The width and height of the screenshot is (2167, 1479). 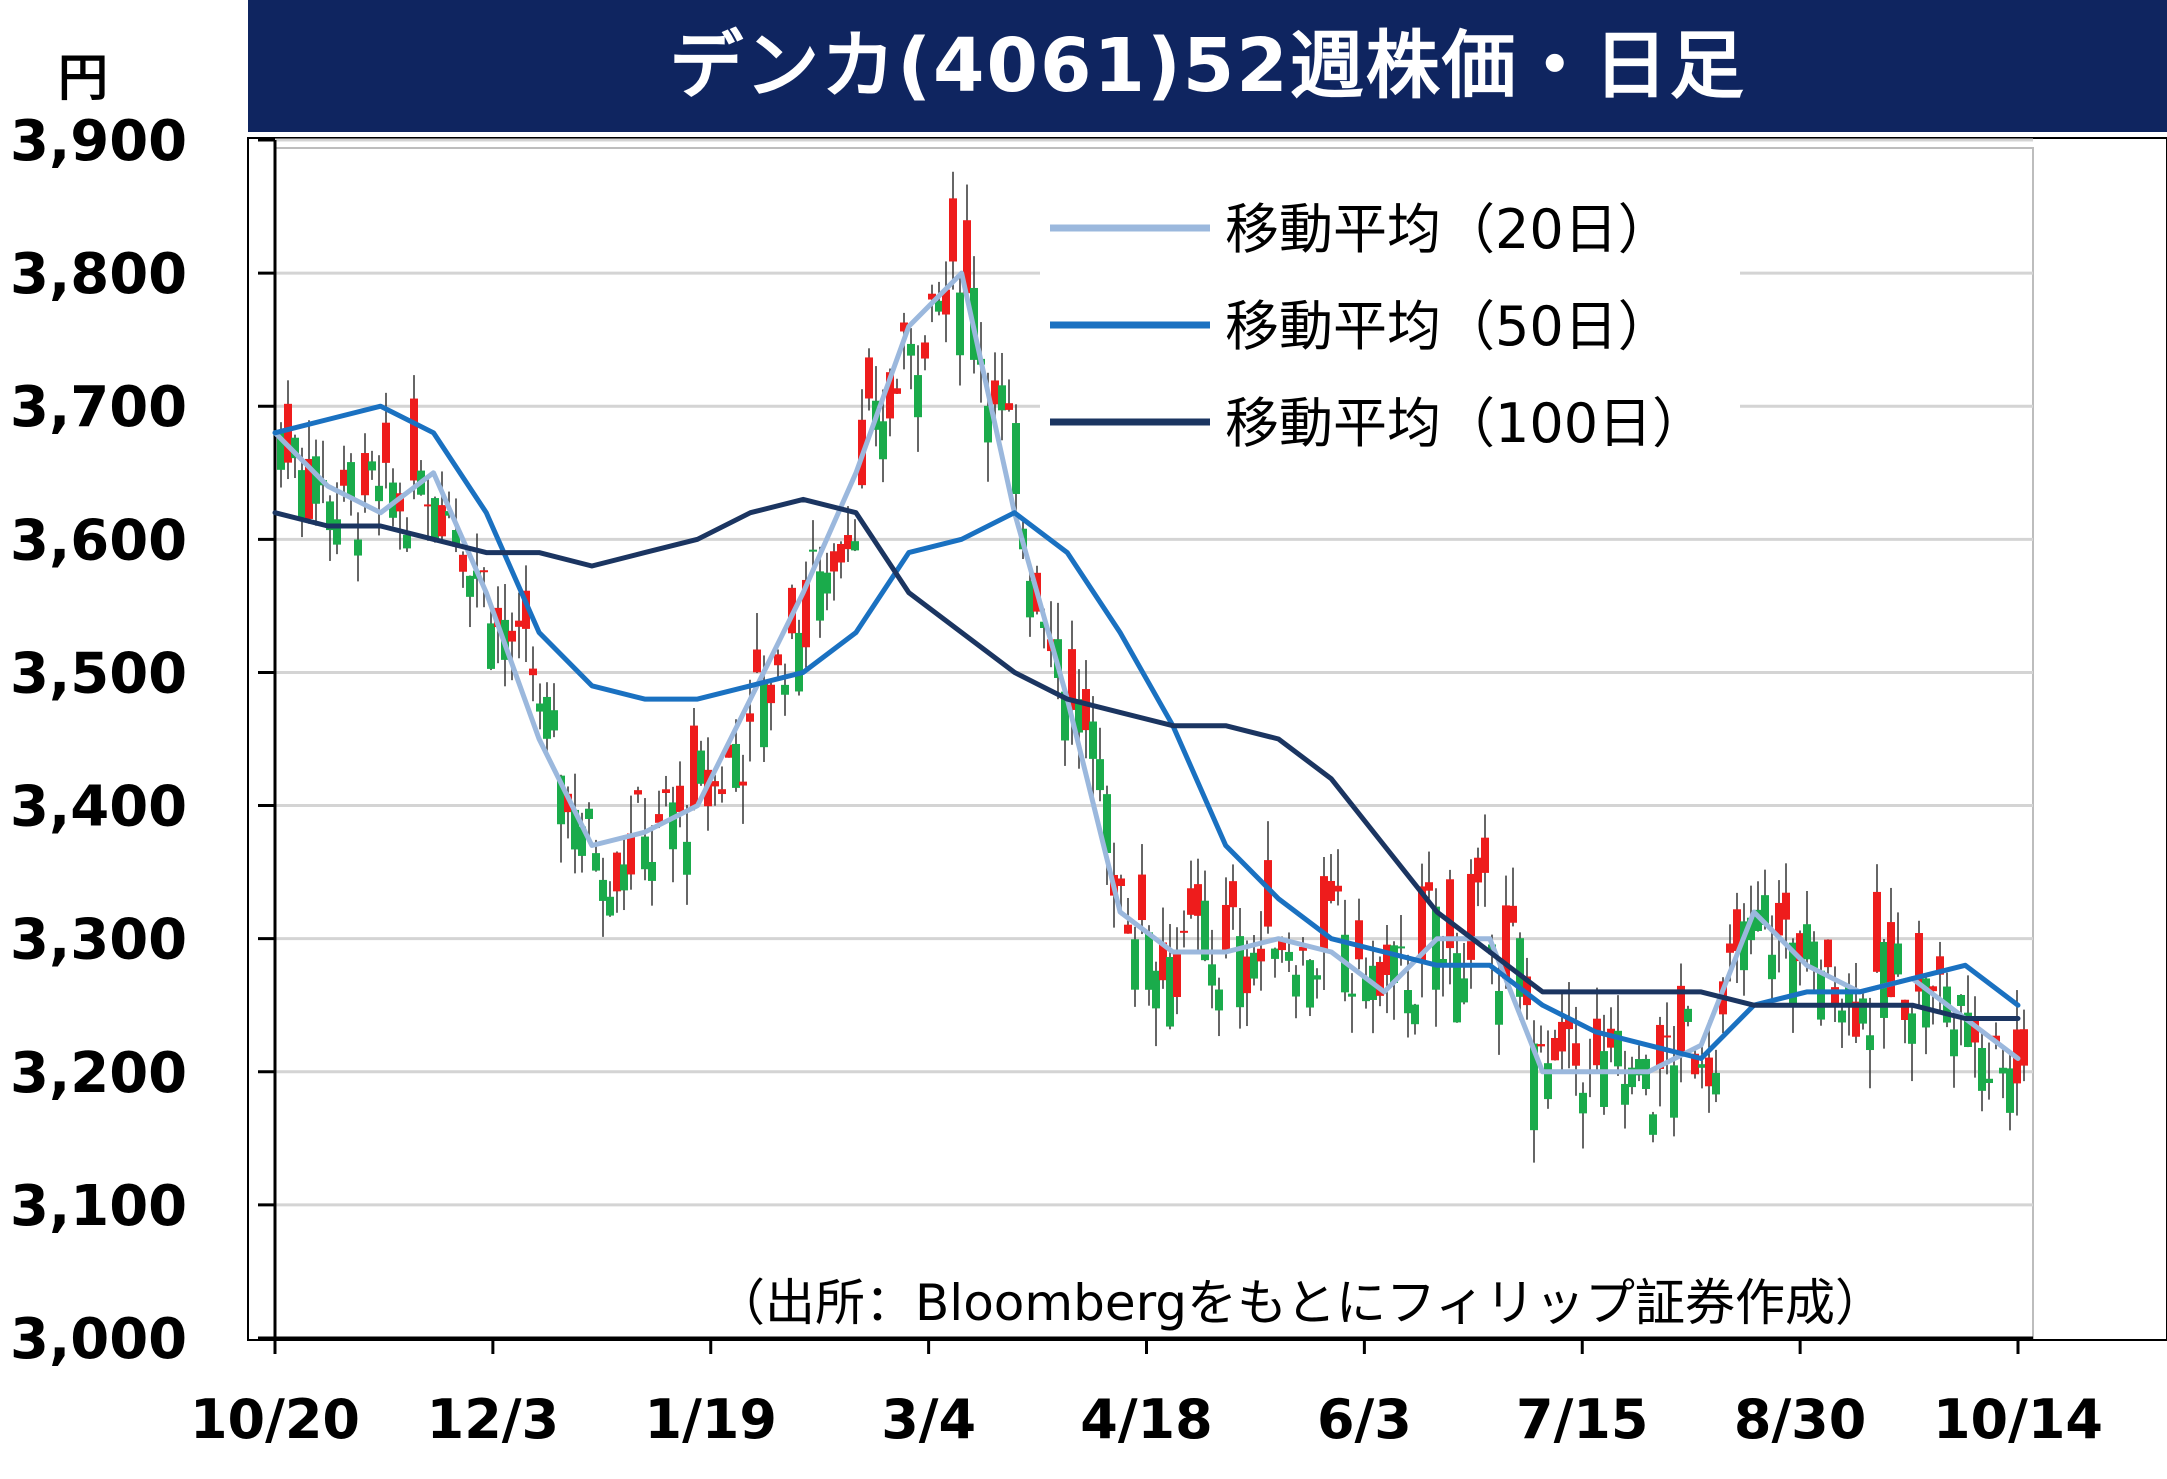 I want to click on x-tick-label: 12/3, so click(x=493, y=1419).